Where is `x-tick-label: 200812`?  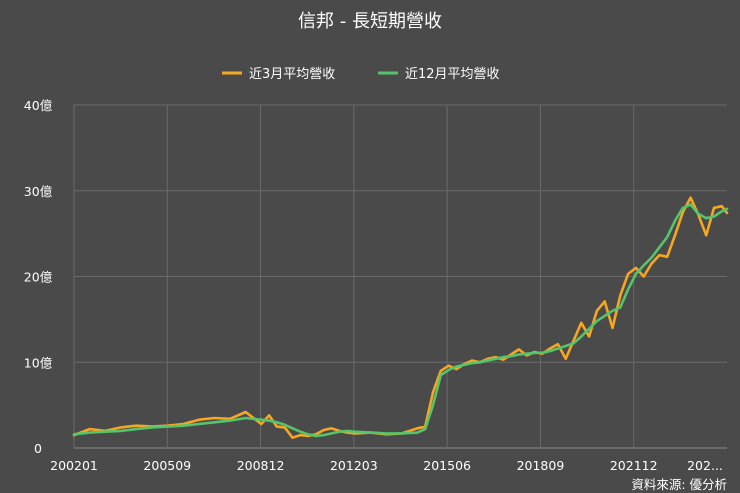 x-tick-label: 200812 is located at coordinates (261, 465).